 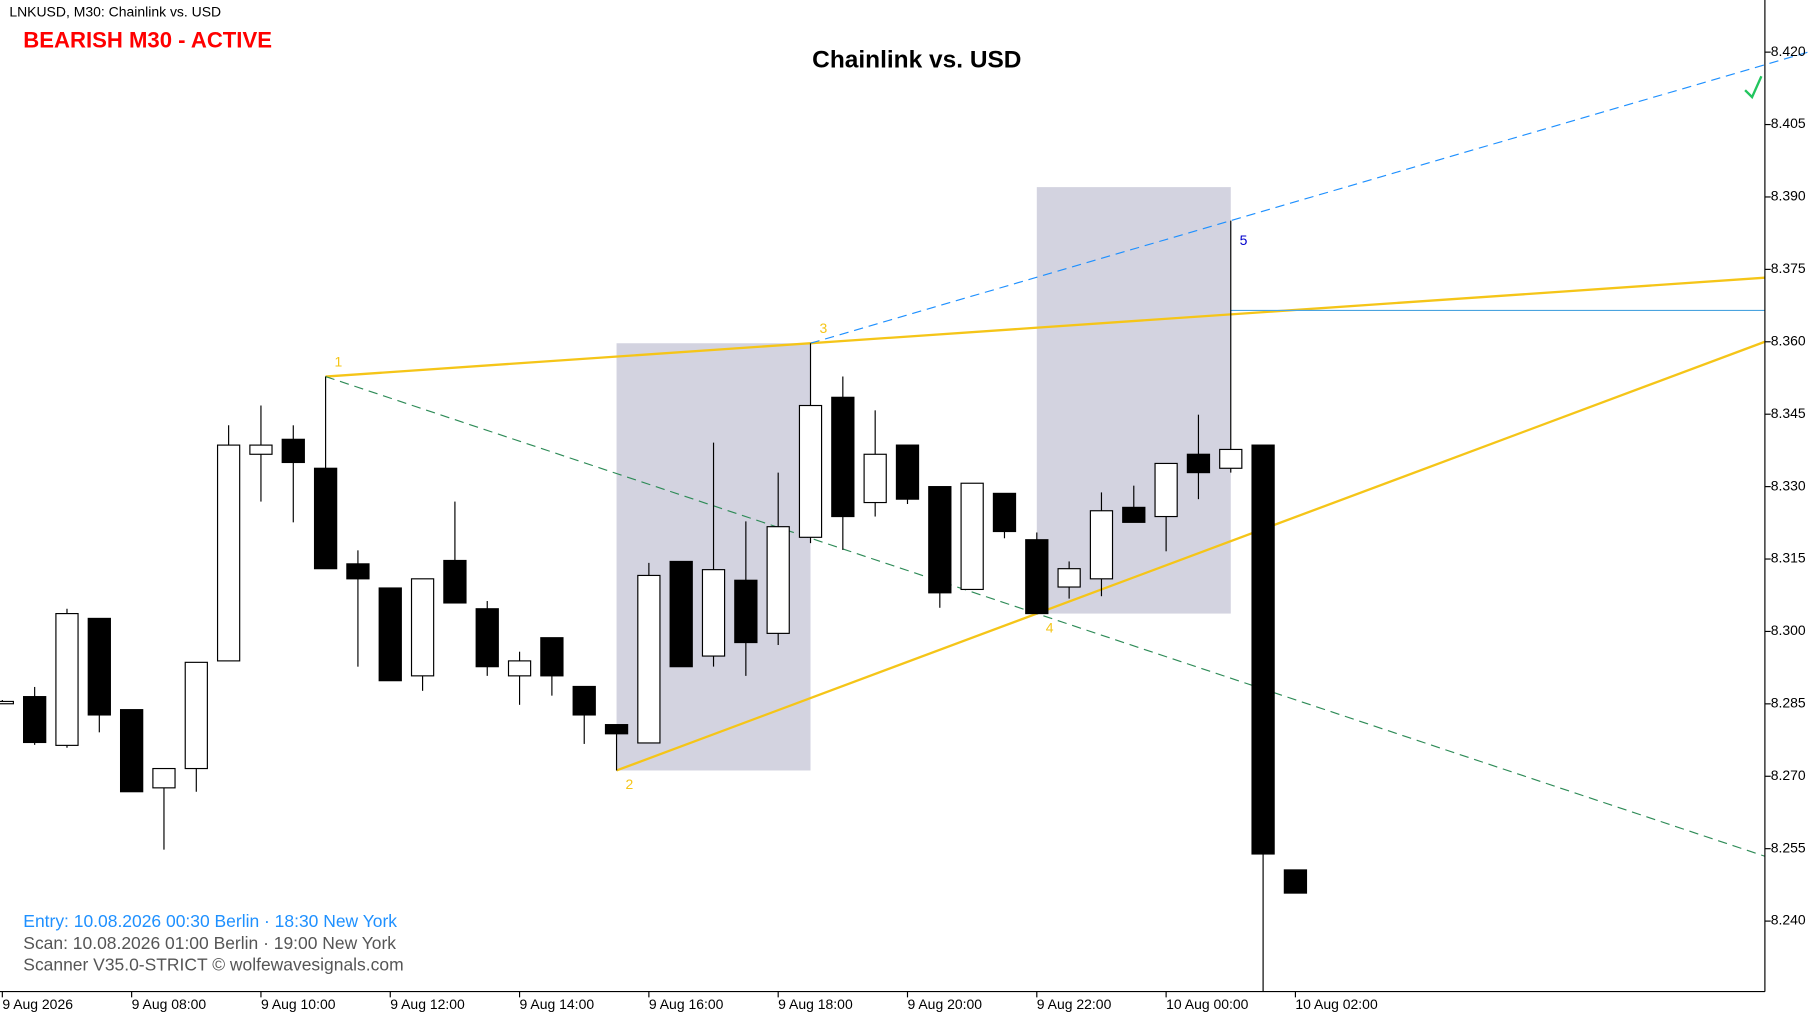 I want to click on wave-label: 1, so click(x=339, y=361).